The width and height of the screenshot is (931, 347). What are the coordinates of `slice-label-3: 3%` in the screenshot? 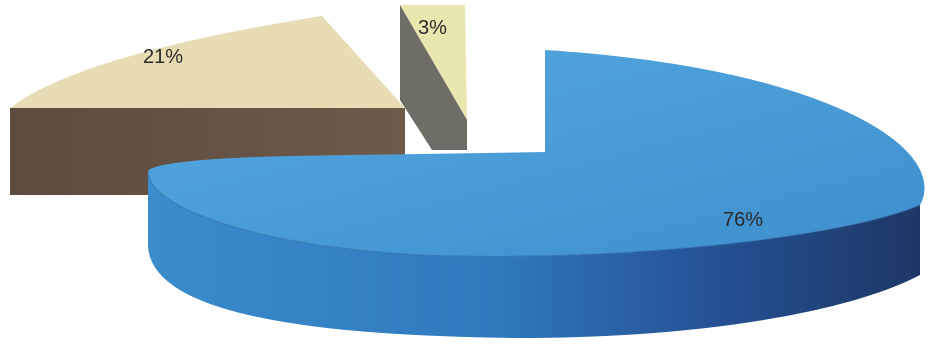 It's located at (432, 28).